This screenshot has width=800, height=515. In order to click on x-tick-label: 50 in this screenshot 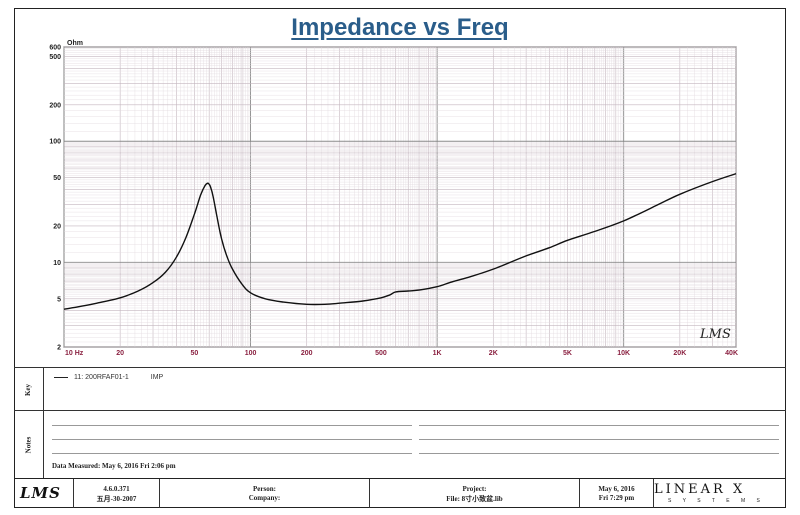, I will do `click(195, 353)`.